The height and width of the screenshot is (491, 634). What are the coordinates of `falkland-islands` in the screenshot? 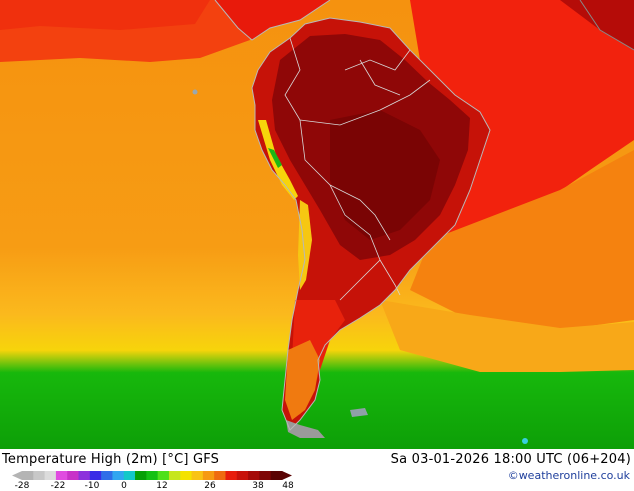 It's located at (359, 412).